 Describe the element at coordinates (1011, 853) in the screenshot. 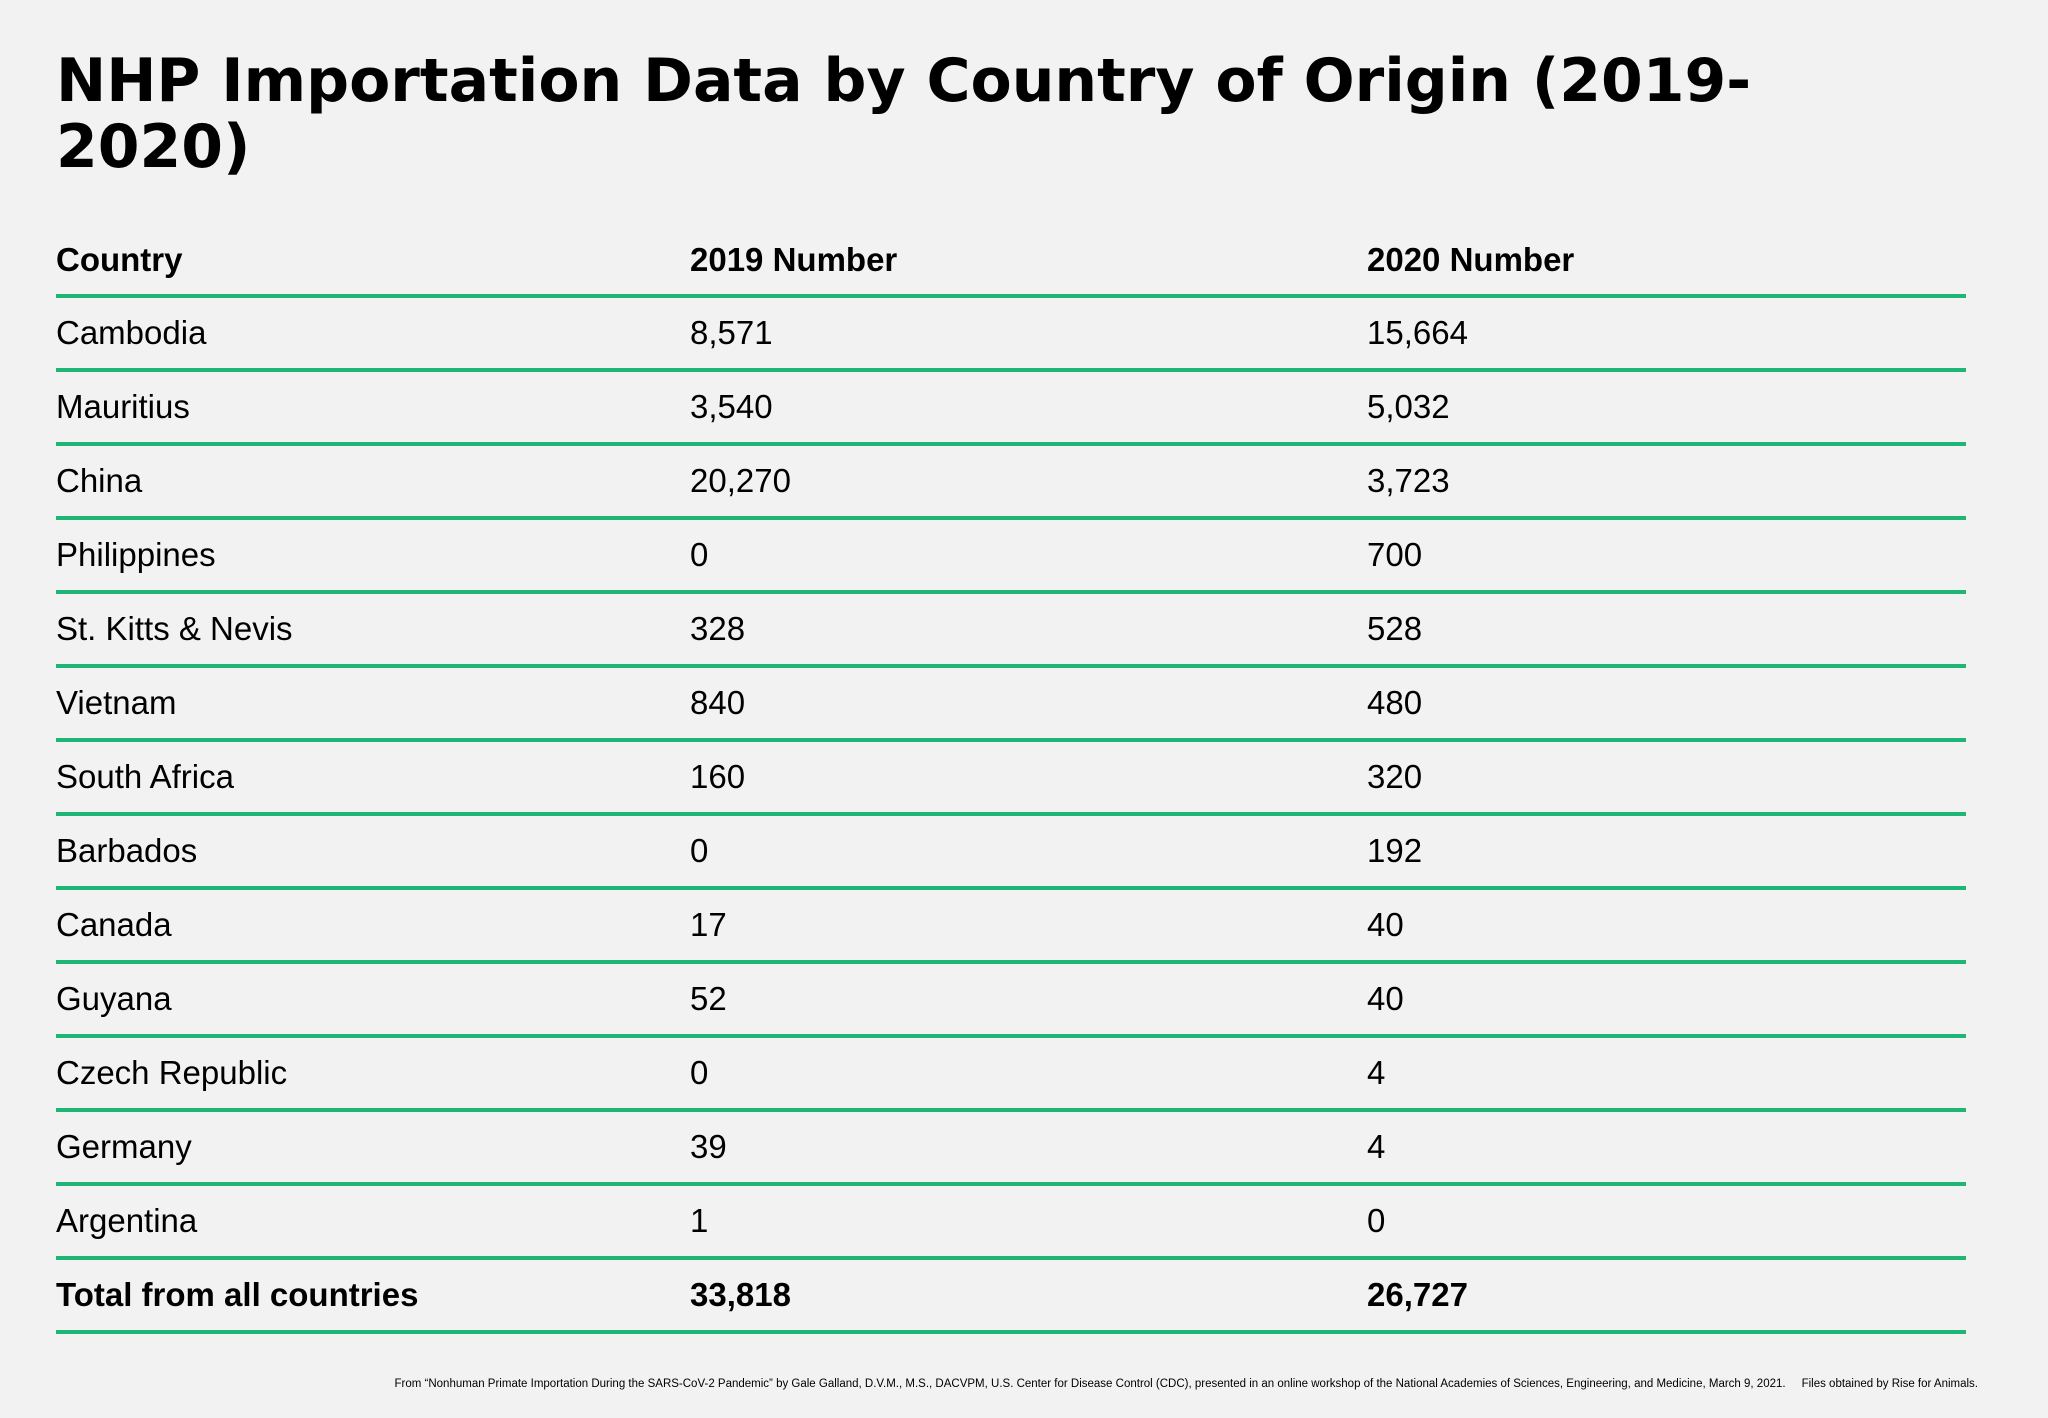

I see `data-row: Barbados 0 192` at that location.